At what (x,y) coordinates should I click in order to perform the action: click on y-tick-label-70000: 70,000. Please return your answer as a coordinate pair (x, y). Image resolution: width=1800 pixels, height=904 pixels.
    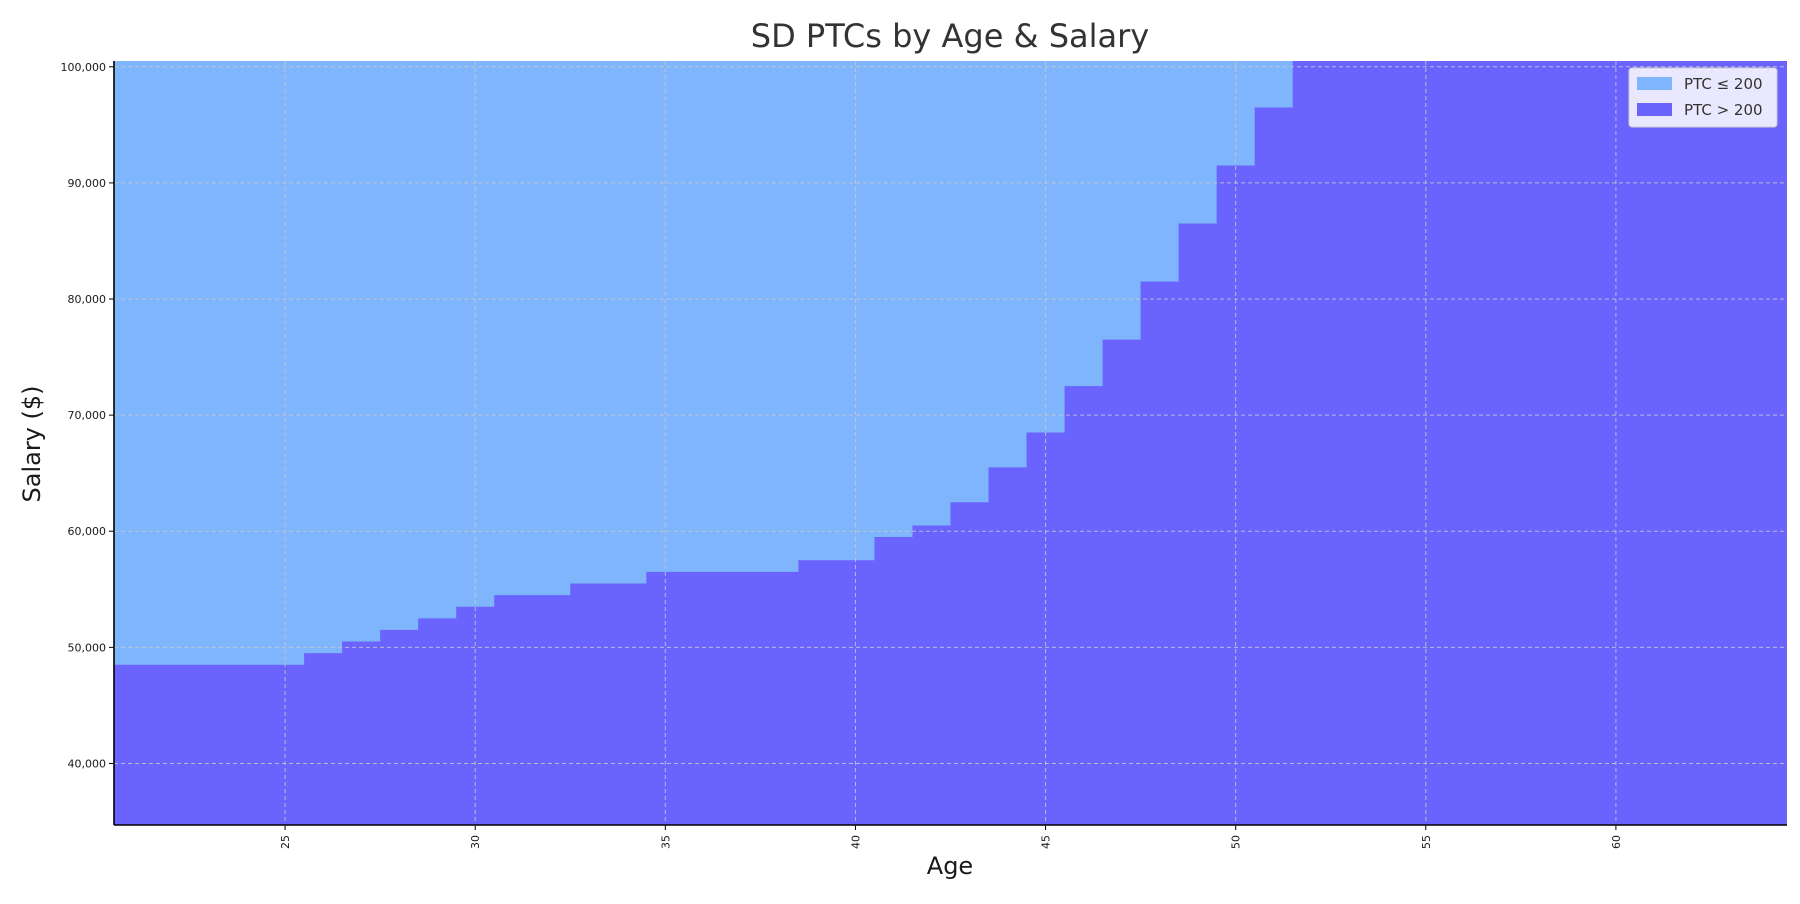
    Looking at the image, I should click on (87, 415).